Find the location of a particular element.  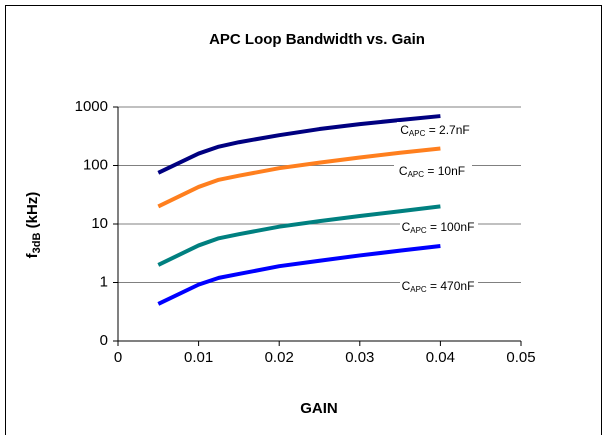

x-tick-label: 0.03 is located at coordinates (359, 357).